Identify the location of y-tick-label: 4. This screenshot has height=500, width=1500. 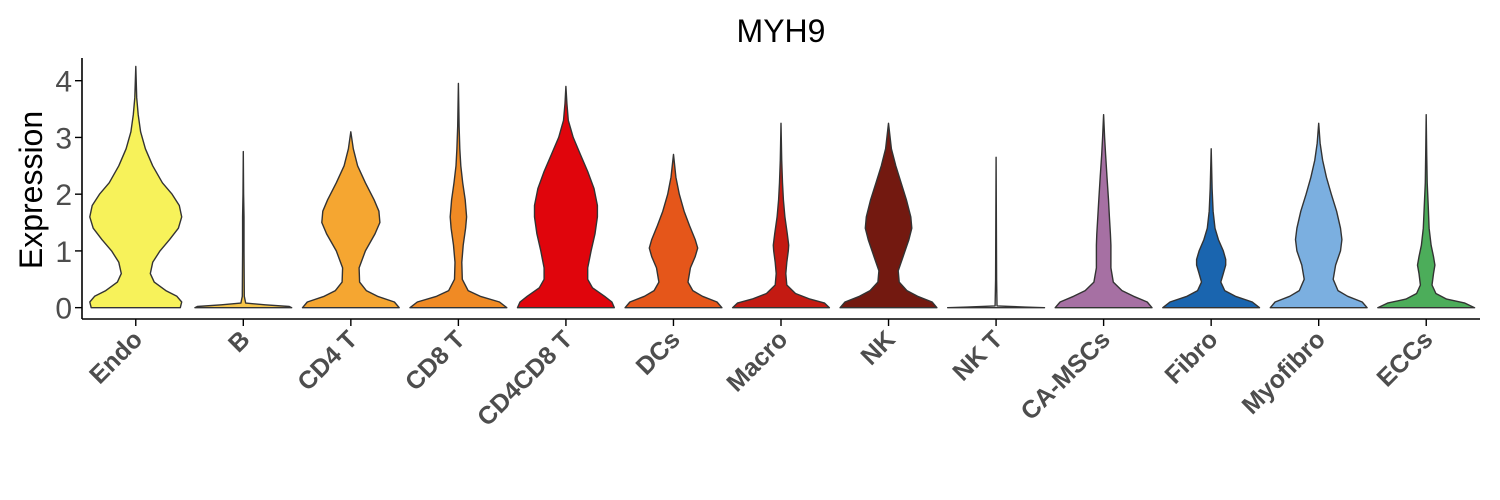
(63, 82).